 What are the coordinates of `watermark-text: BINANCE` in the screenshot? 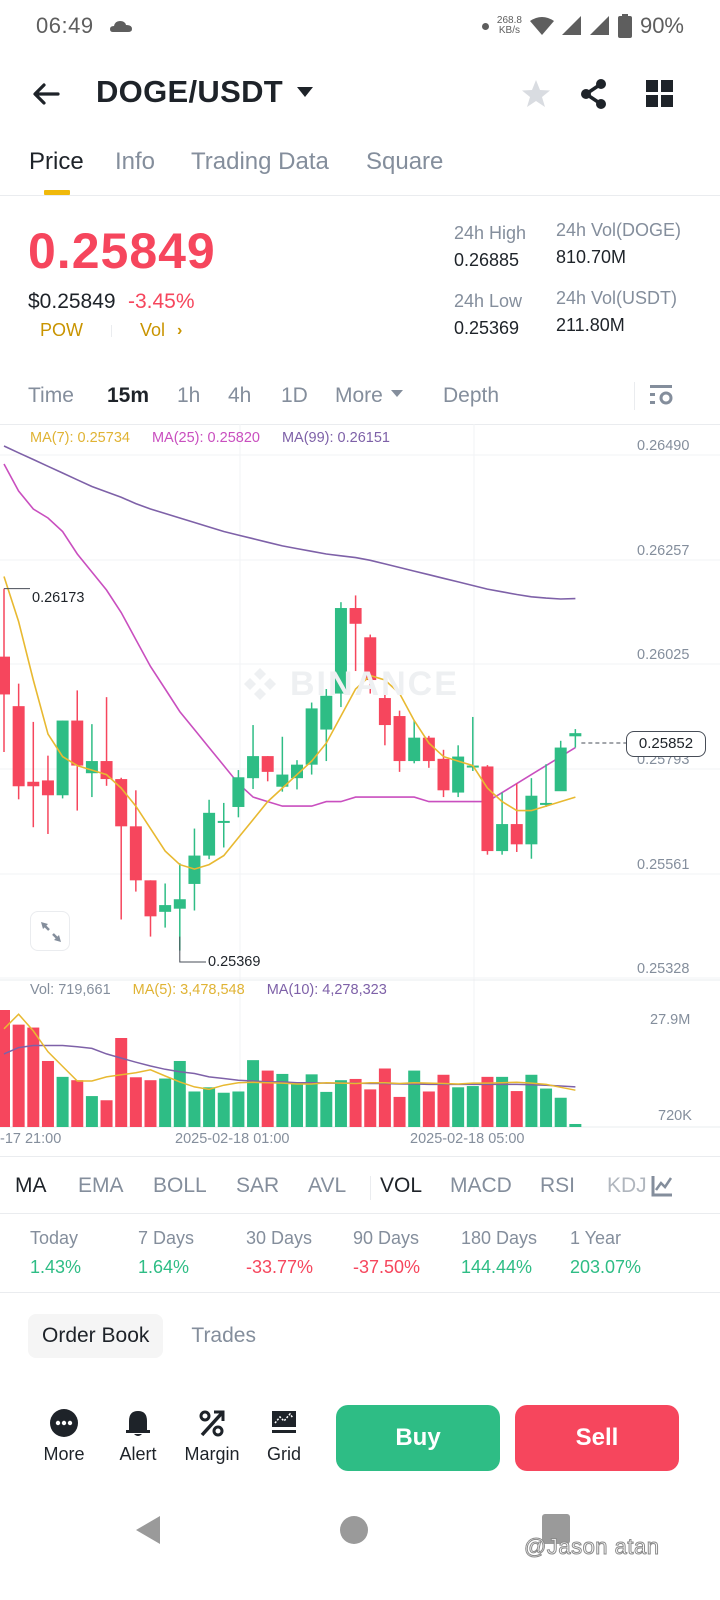 It's located at (374, 683).